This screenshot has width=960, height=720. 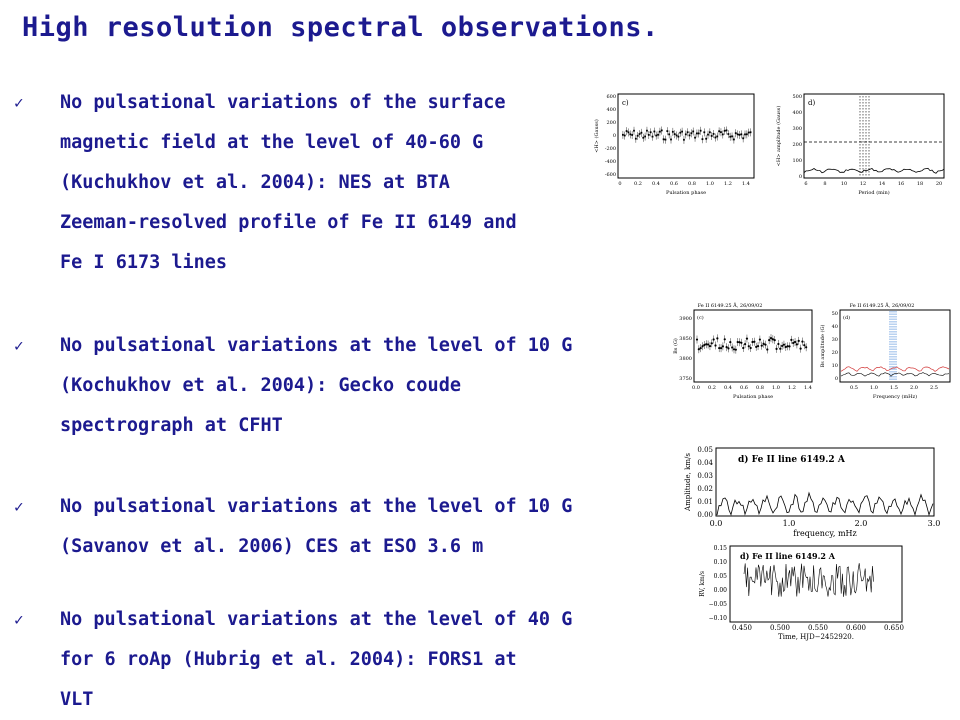 I want to click on x-tick-label: 0.650, so click(x=894, y=628).